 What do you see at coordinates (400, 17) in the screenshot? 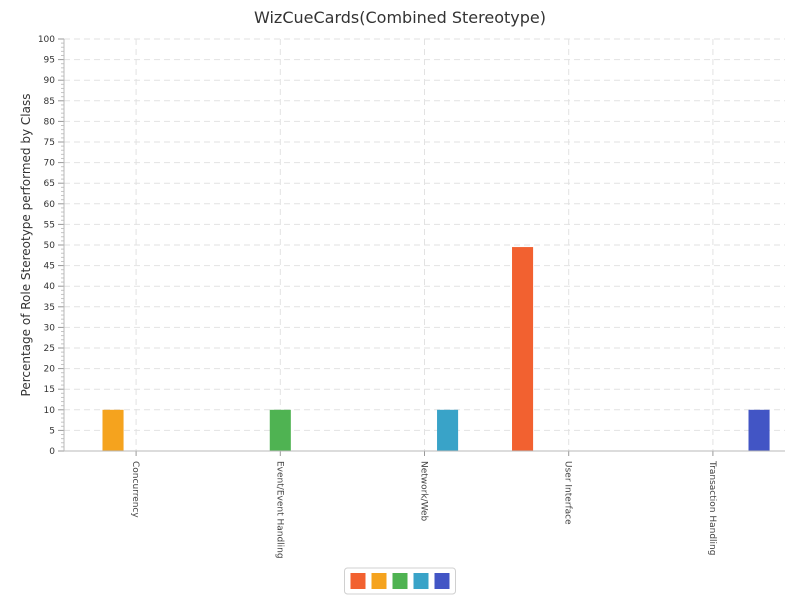
I see `chart-title: WizCueCards(Combined Stereotype)` at bounding box center [400, 17].